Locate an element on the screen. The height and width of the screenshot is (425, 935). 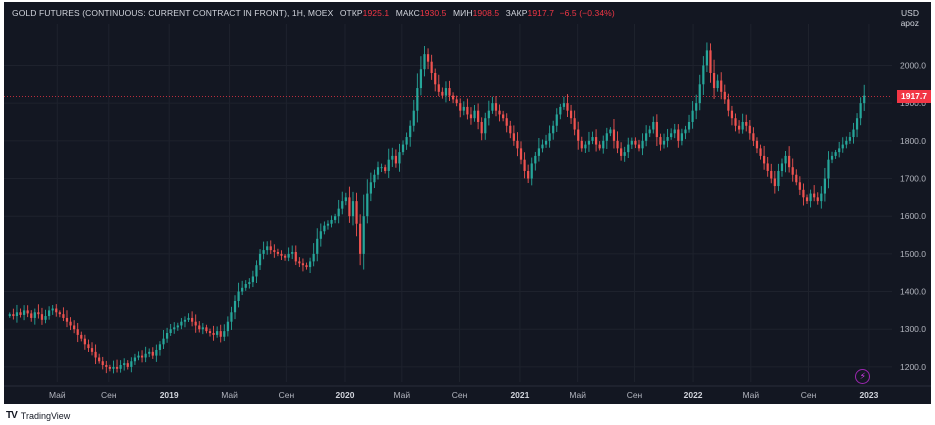
price-tick-label: 1200.0 is located at coordinates (913, 367).